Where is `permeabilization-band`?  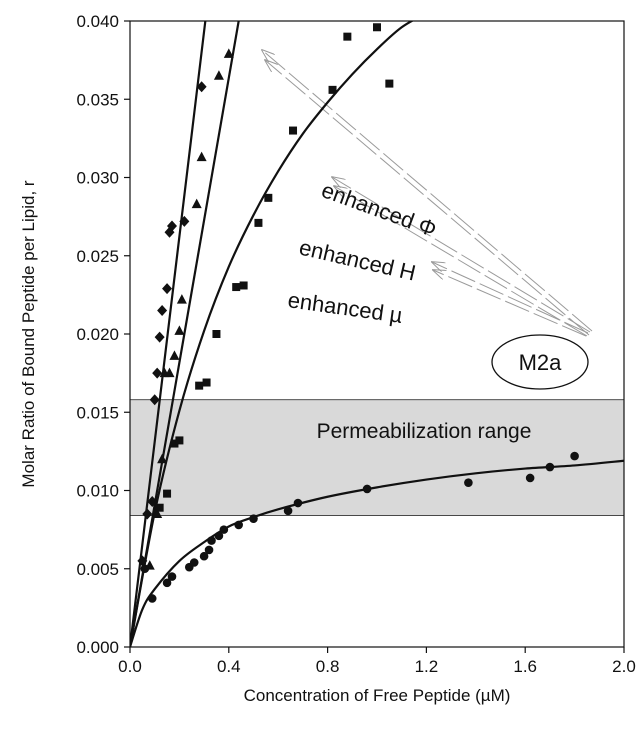 permeabilization-band is located at coordinates (377, 457).